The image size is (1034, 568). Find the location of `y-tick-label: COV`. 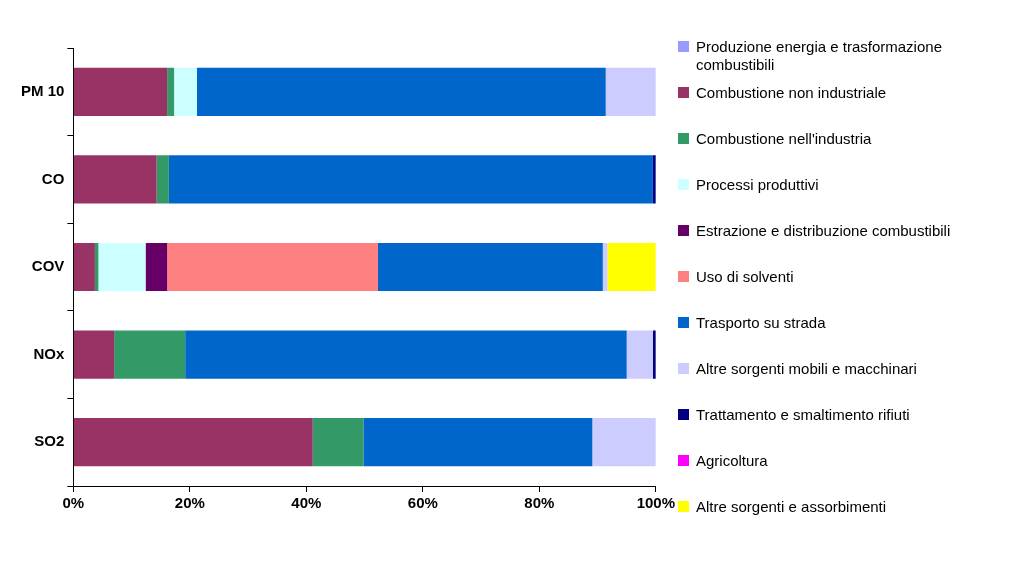

y-tick-label: COV is located at coordinates (48, 266).